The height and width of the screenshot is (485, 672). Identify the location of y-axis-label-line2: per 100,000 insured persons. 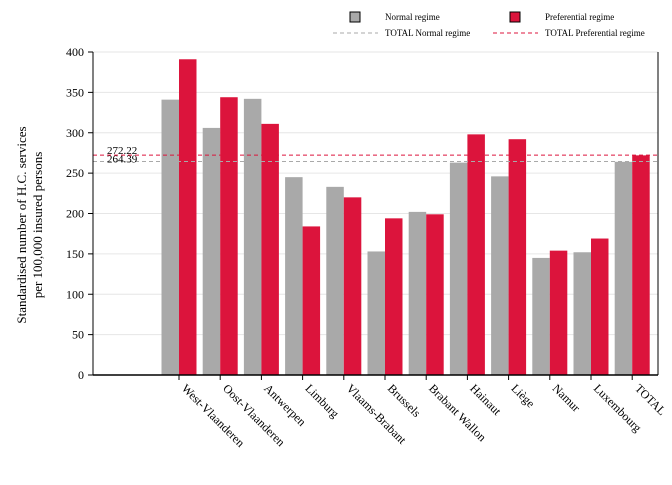
(37, 225).